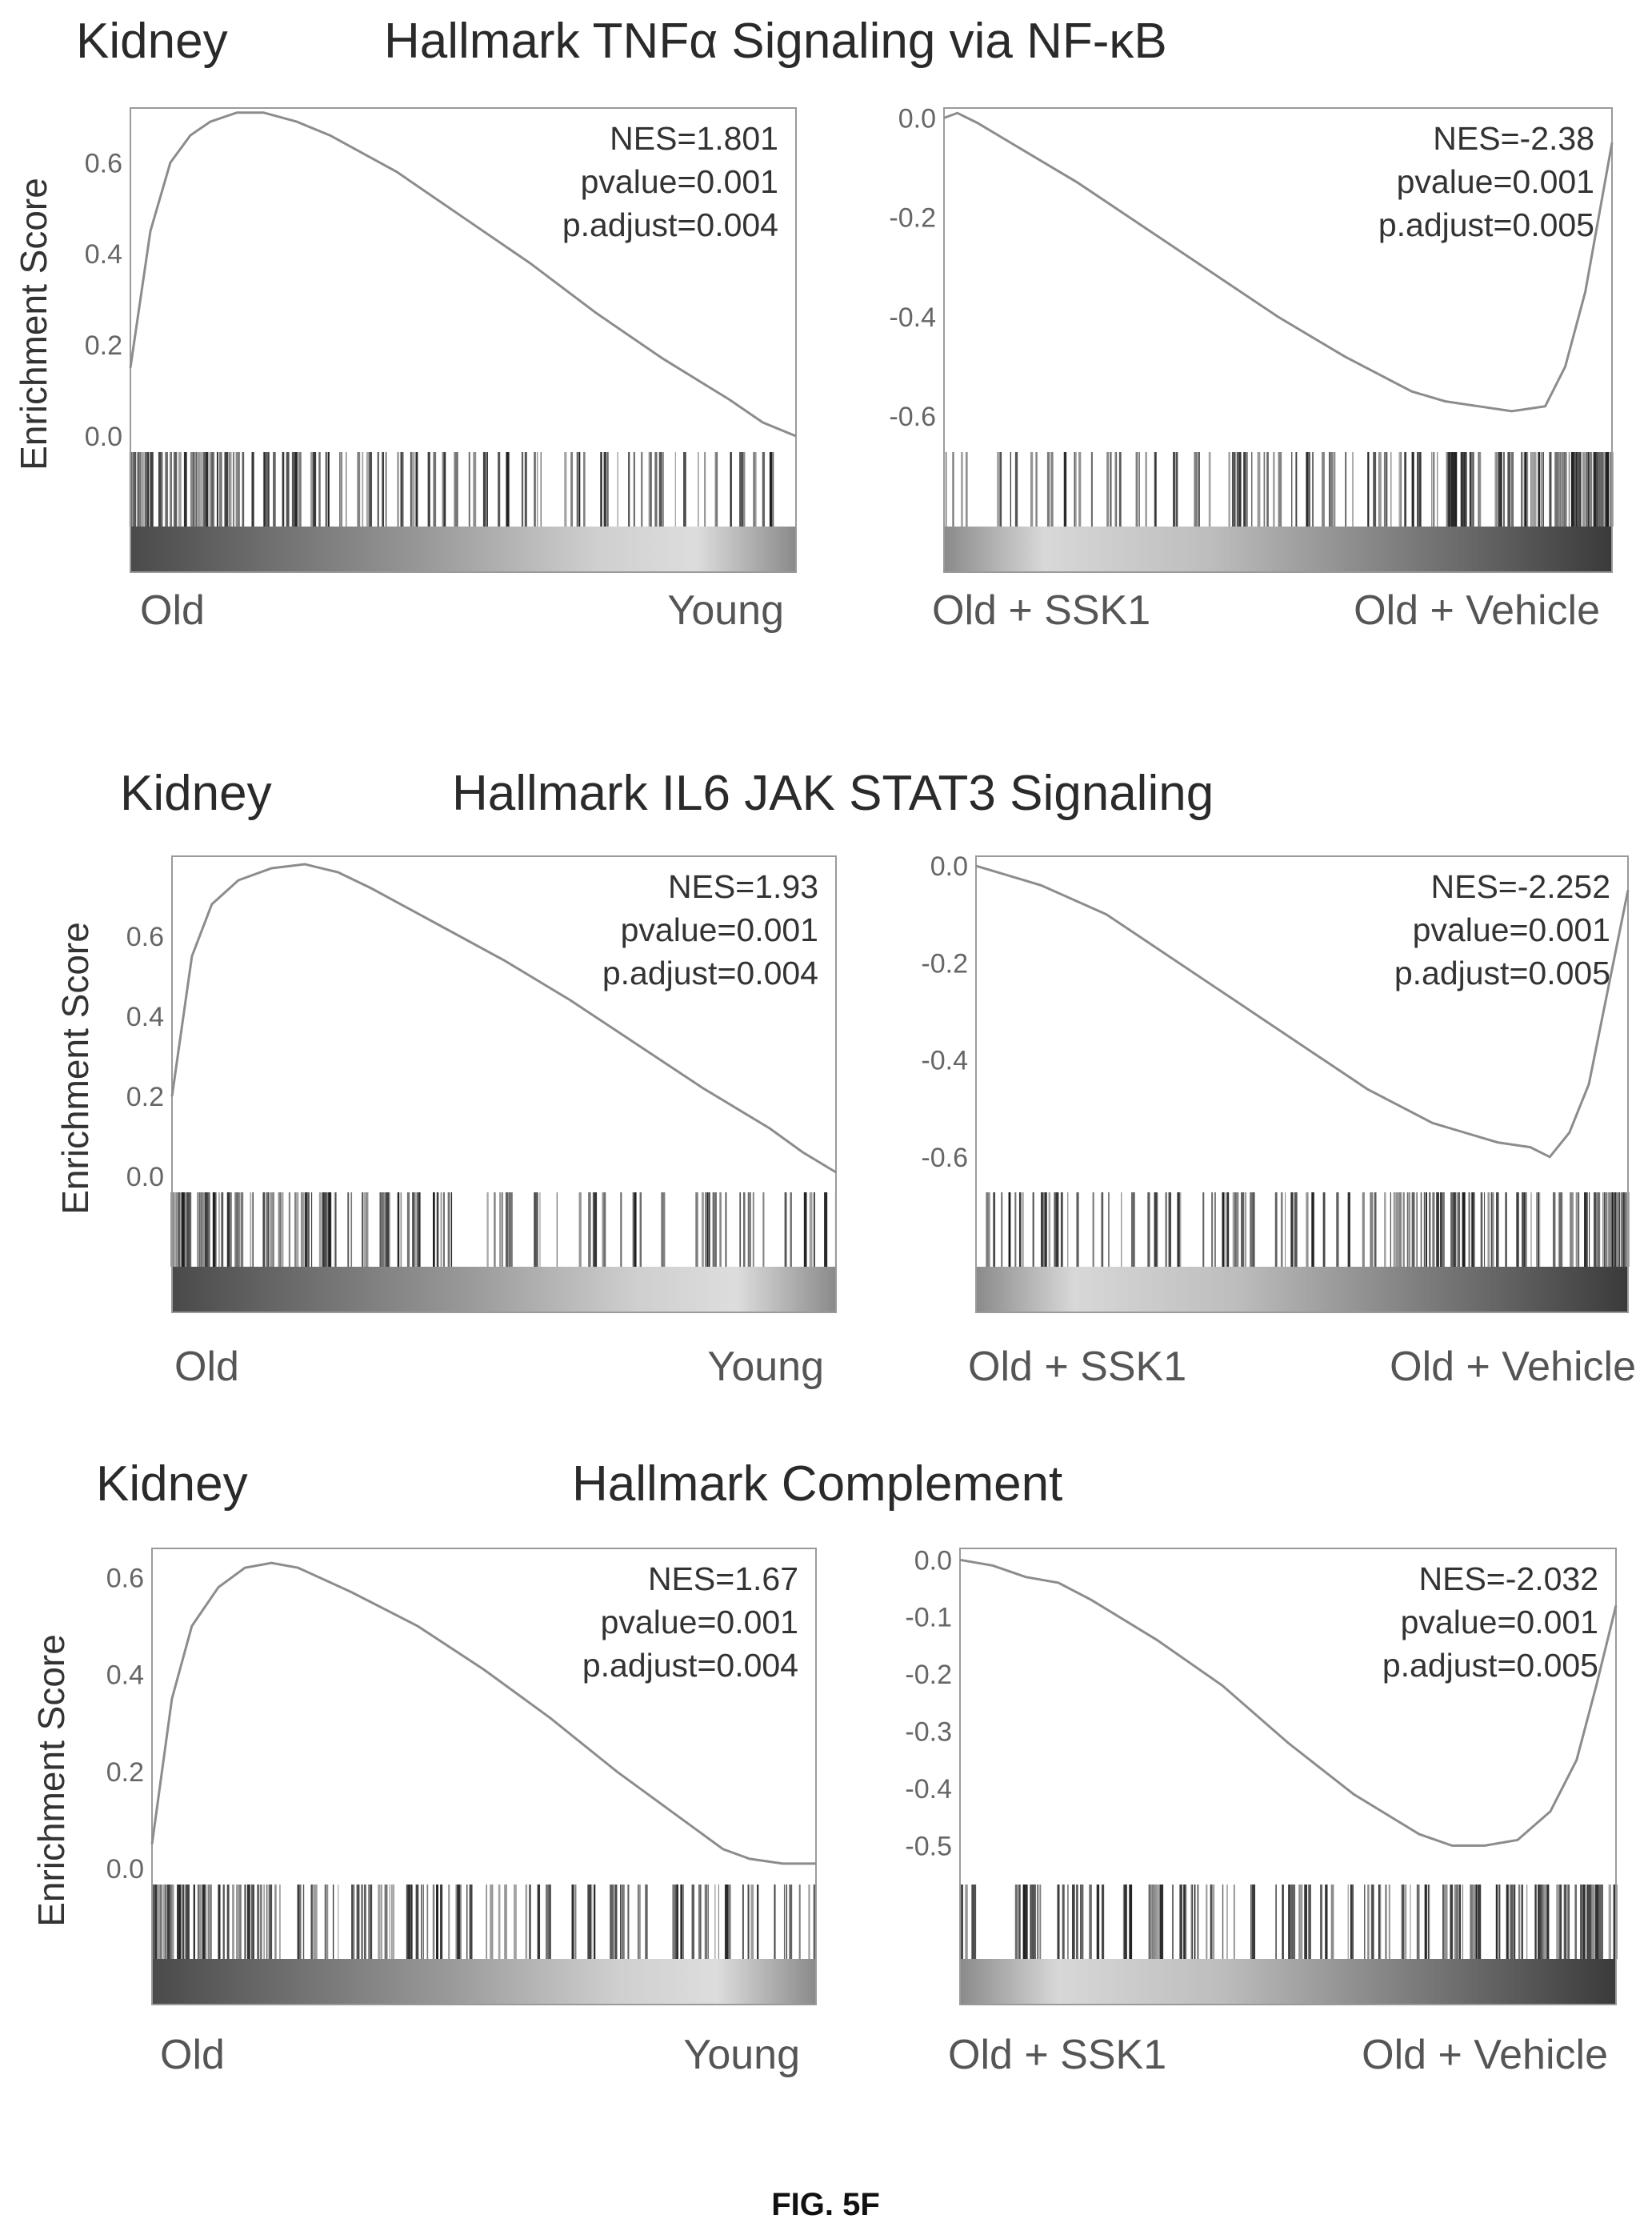  I want to click on row3-pathway-title: Hallmark Complement, so click(817, 1484).